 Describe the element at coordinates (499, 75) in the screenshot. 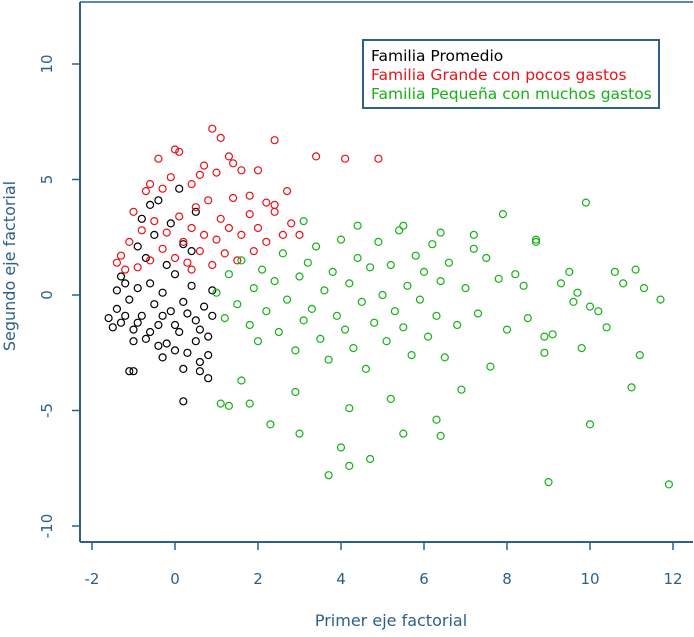

I see `legend-entry-grande: Familia Grande con pocos gastos` at that location.